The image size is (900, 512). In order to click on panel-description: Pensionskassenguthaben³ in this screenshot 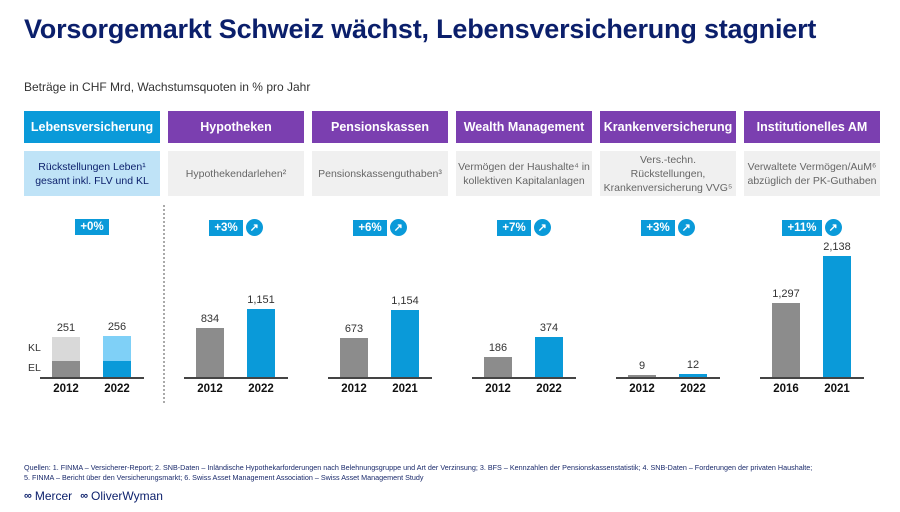, I will do `click(380, 173)`.